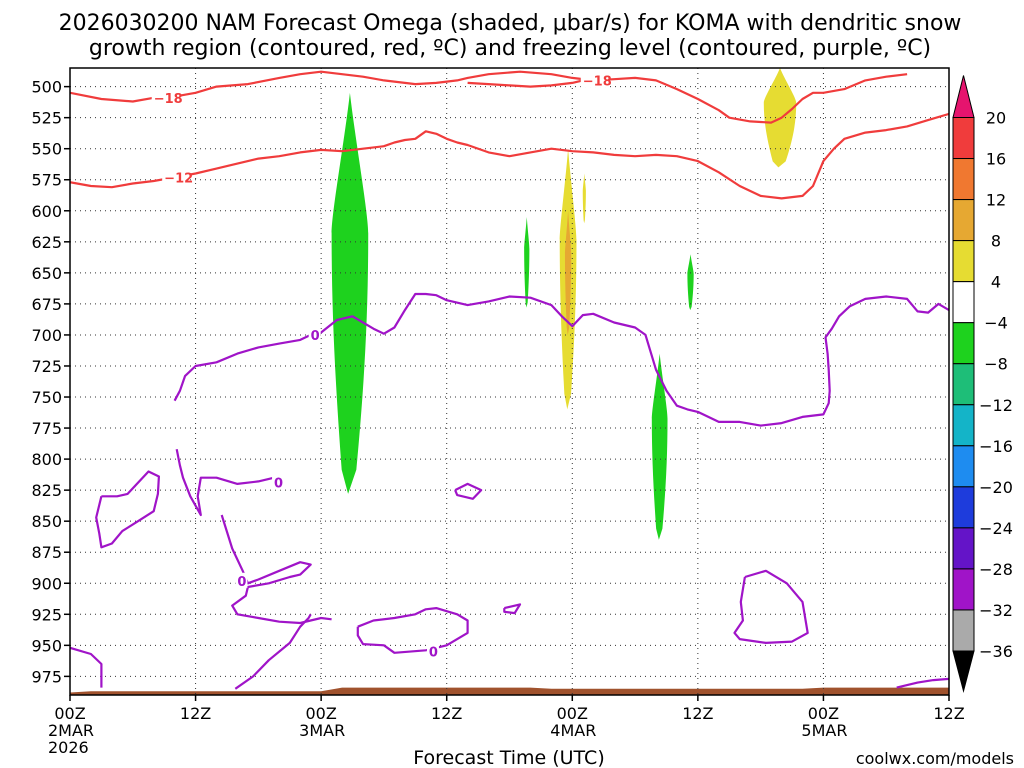 Image resolution: width=1024 pixels, height=768 pixels. What do you see at coordinates (573, 730) in the screenshot?
I see `x-tick-date: 4MAR` at bounding box center [573, 730].